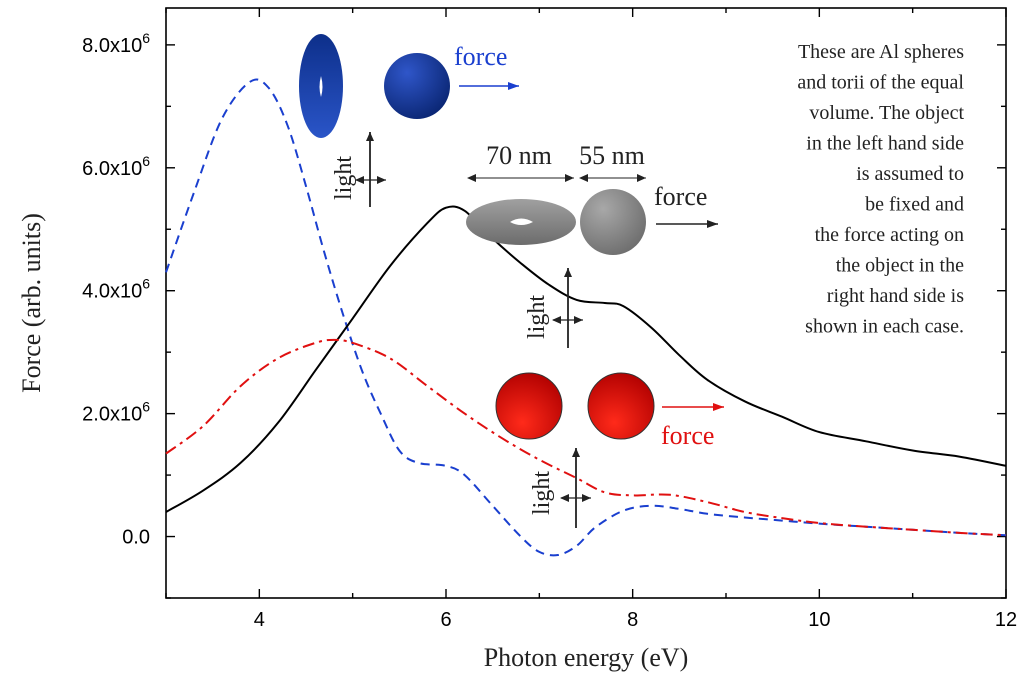 Image resolution: width=1022 pixels, height=675 pixels. Describe the element at coordinates (116, 166) in the screenshot. I see `y-tick-label: 6.0x10⁶` at that location.